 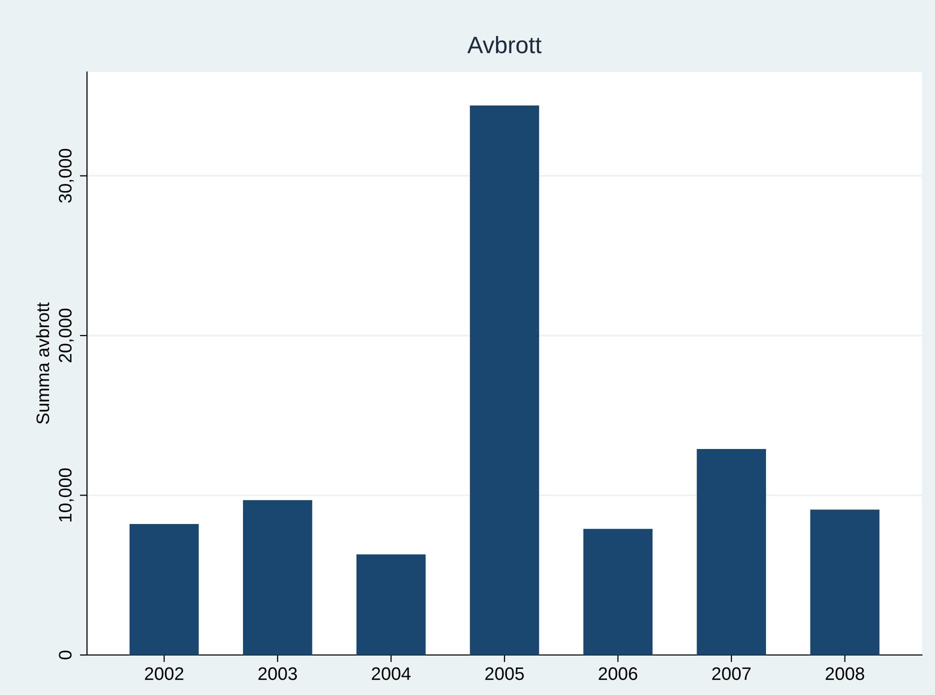 What do you see at coordinates (731, 673) in the screenshot?
I see `x-tick-label: 2007` at bounding box center [731, 673].